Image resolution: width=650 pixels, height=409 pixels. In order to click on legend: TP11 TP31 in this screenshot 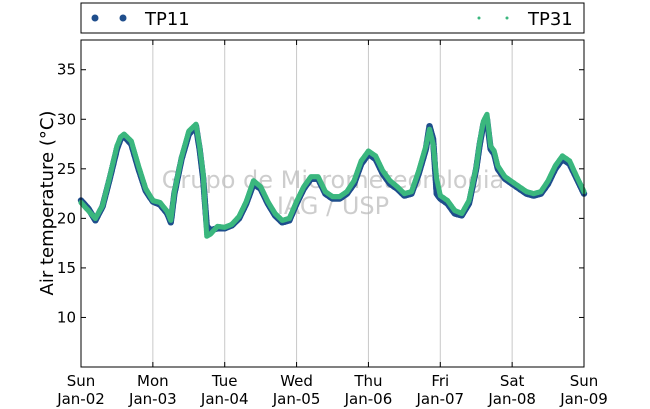, I will do `click(332, 18)`.